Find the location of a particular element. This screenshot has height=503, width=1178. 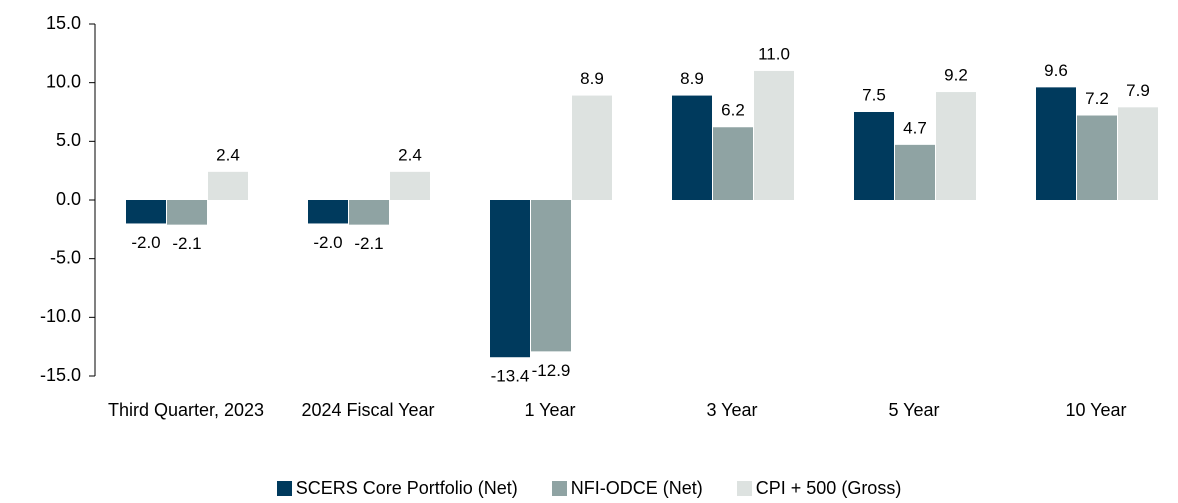

legend-label: CPI + 500 (Gross) is located at coordinates (828, 488).